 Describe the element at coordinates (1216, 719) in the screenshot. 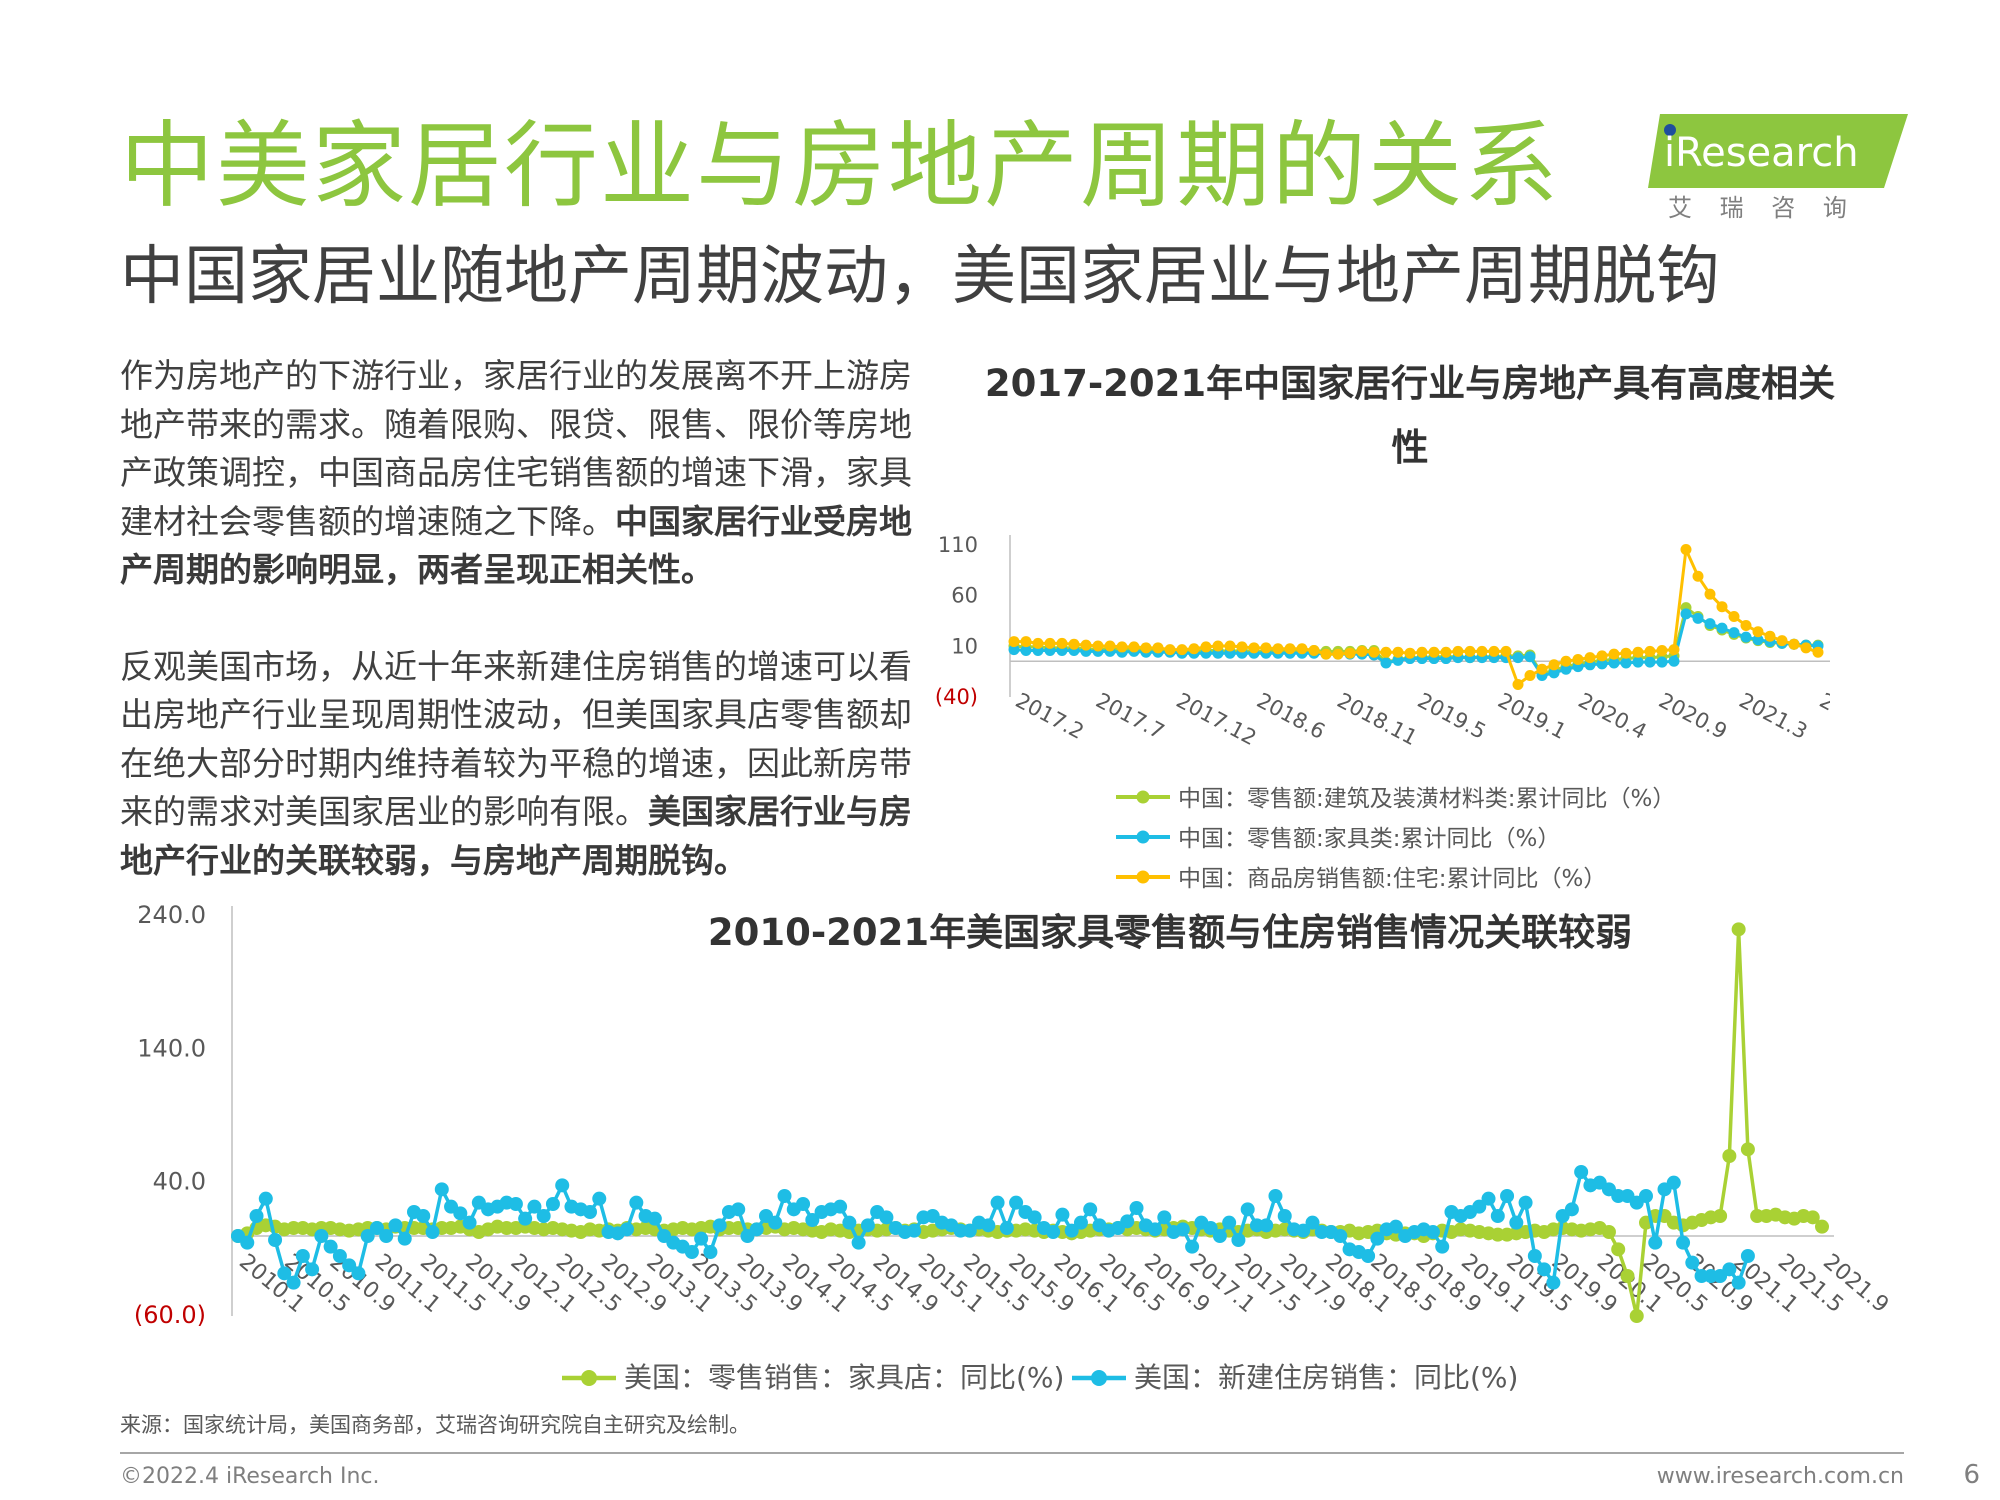

I see `x-tick-label: 2017.12` at that location.